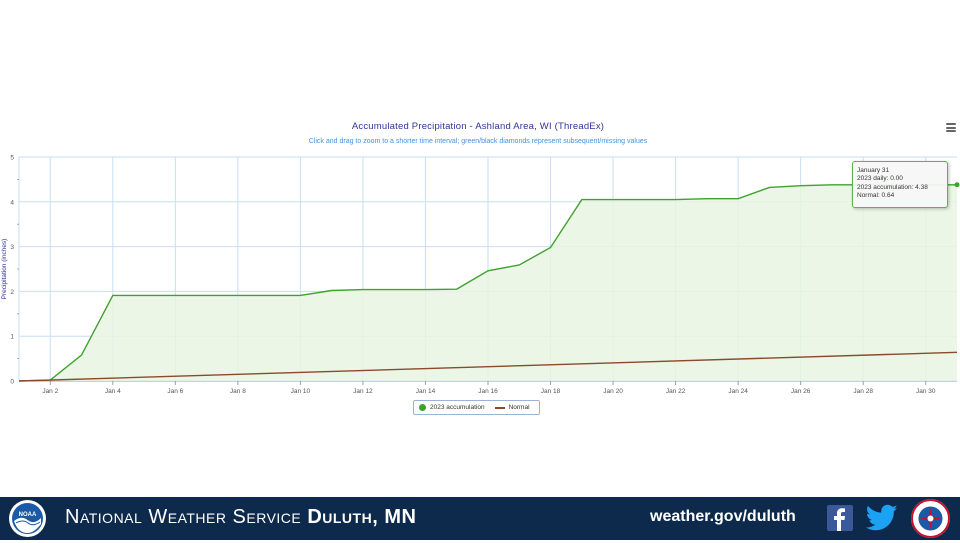 The image size is (960, 543). What do you see at coordinates (238, 391) in the screenshot?
I see `x-tick-label: Jan 8` at bounding box center [238, 391].